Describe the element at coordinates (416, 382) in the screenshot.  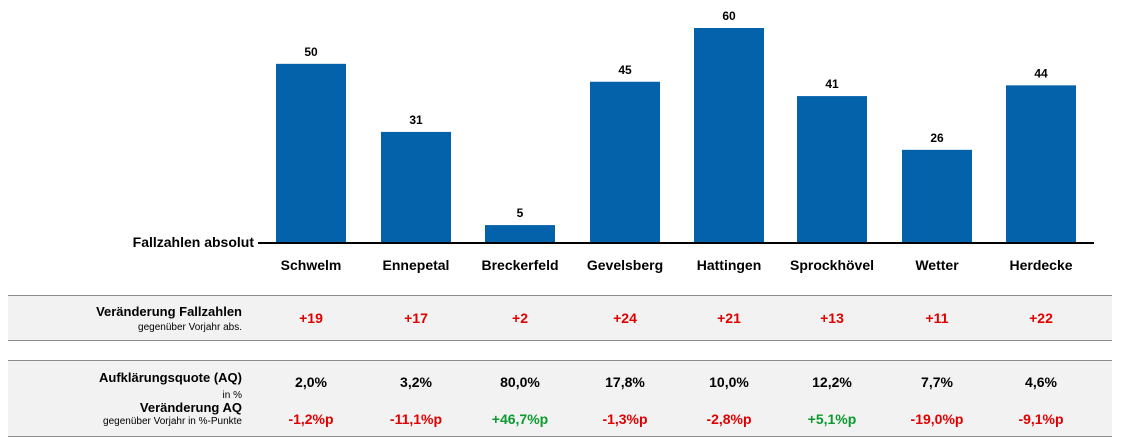
I see `clearance-rate-value: 3,2%` at that location.